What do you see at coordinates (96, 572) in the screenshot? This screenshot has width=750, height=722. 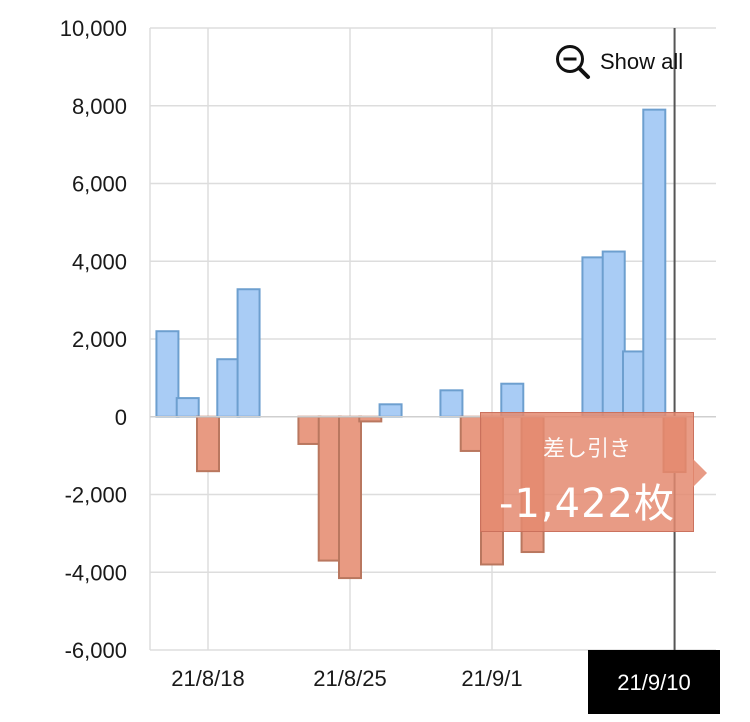 I see `y-tick-label: -4,000` at bounding box center [96, 572].